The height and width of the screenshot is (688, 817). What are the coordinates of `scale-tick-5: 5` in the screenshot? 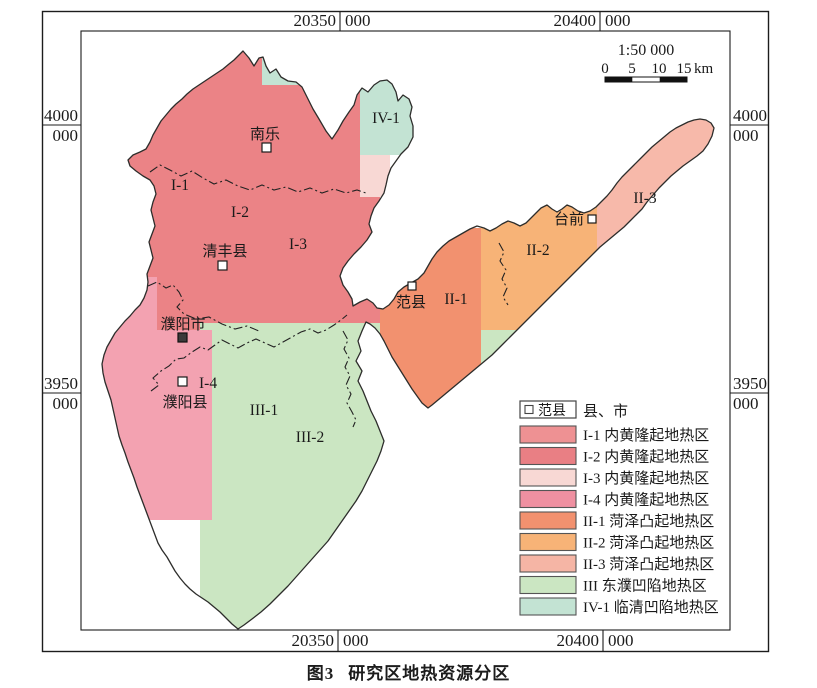 It's located at (632, 69).